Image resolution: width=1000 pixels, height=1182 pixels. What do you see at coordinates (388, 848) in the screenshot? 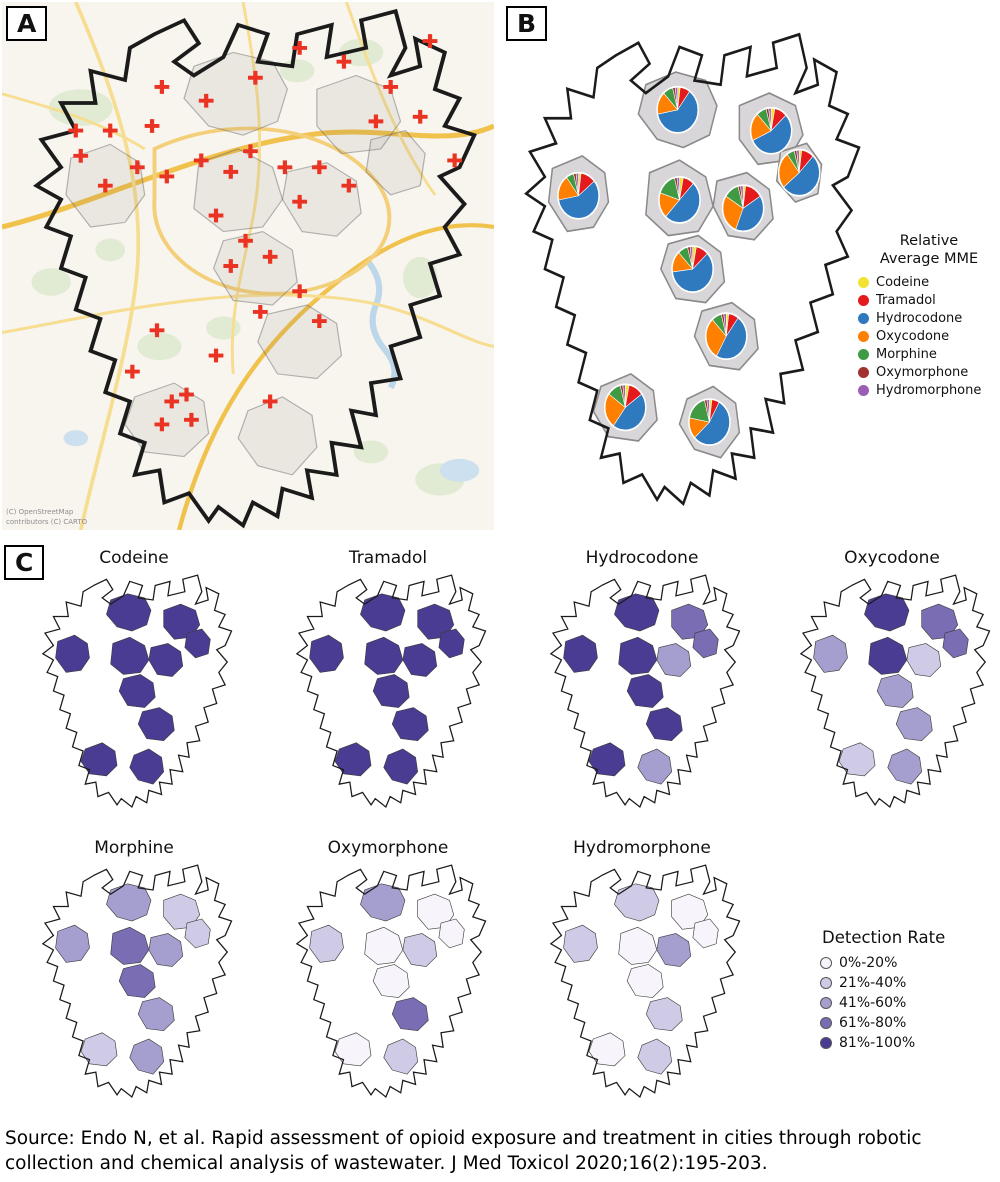
I see `choropleth-map-title: Oxymorphone` at bounding box center [388, 848].